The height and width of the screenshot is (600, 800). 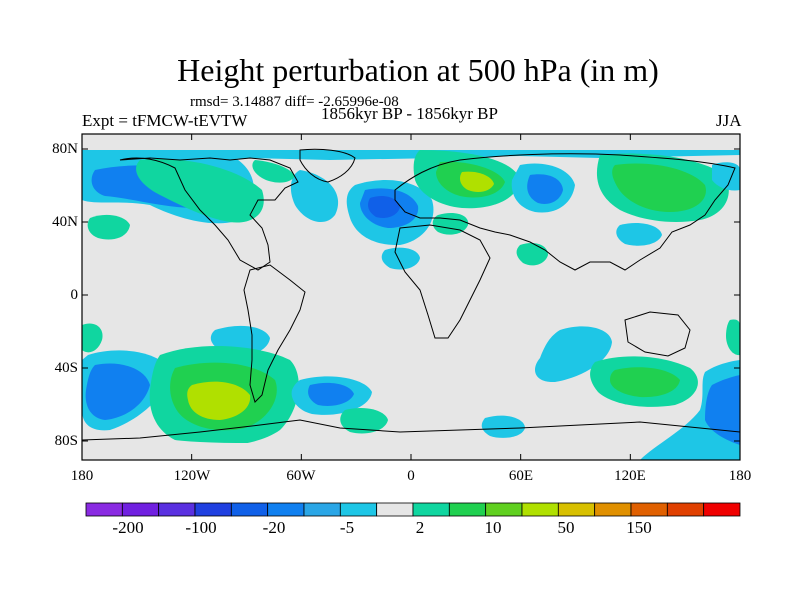 What do you see at coordinates (201, 527) in the screenshot?
I see `colorbar-label: -100` at bounding box center [201, 527].